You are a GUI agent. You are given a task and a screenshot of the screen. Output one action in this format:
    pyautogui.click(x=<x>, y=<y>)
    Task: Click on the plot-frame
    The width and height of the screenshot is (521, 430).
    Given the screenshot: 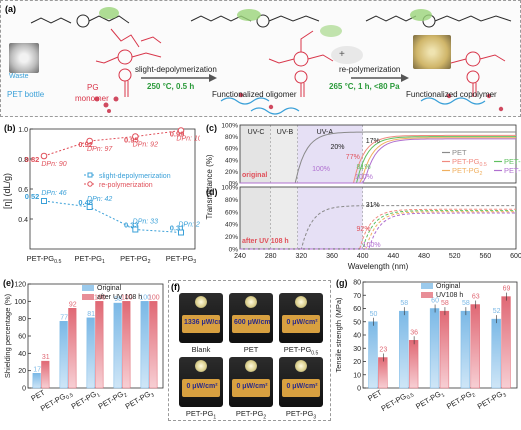 What is the action you would take?
    pyautogui.click(x=378, y=154)
    